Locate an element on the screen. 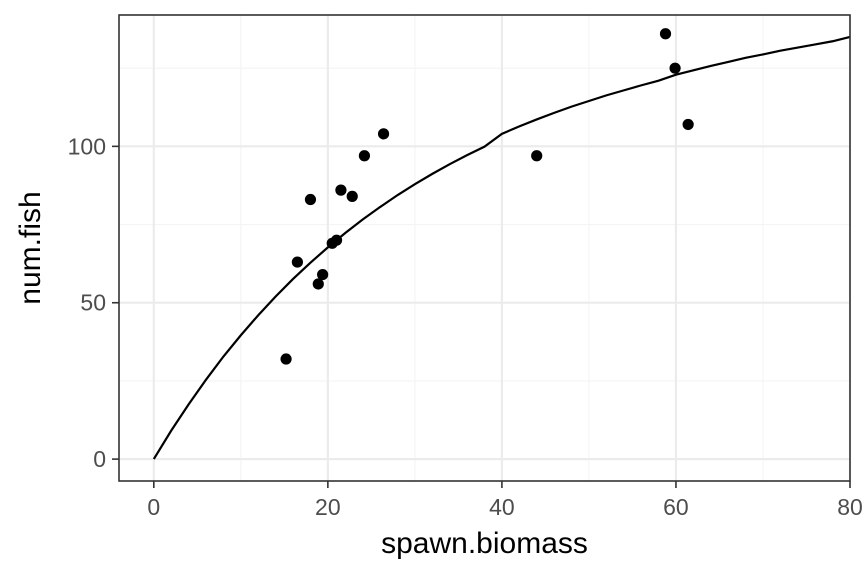 The height and width of the screenshot is (576, 864). x-axis-title: spawn.biomass is located at coordinates (484, 543).